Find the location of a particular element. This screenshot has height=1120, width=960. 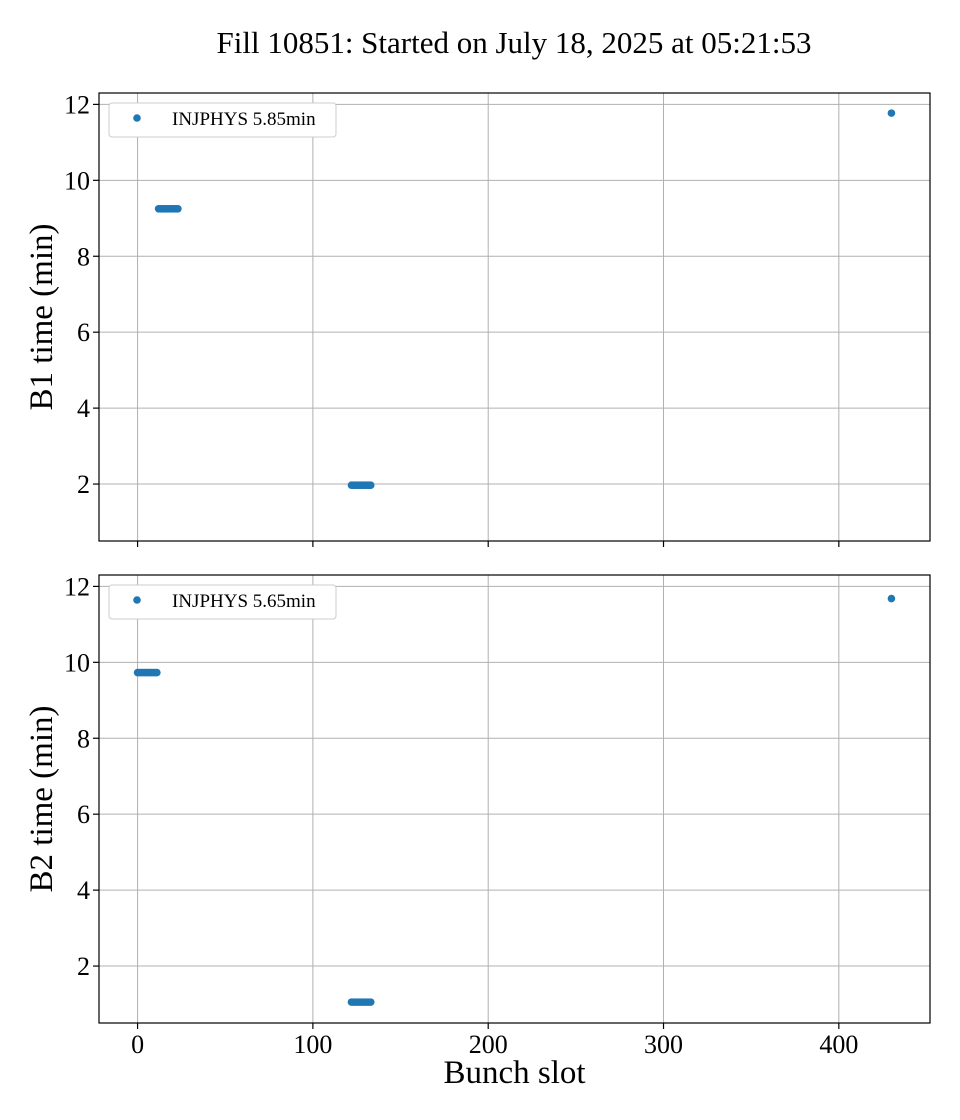

legend: INJPHYS 5.65min is located at coordinates (222, 602).